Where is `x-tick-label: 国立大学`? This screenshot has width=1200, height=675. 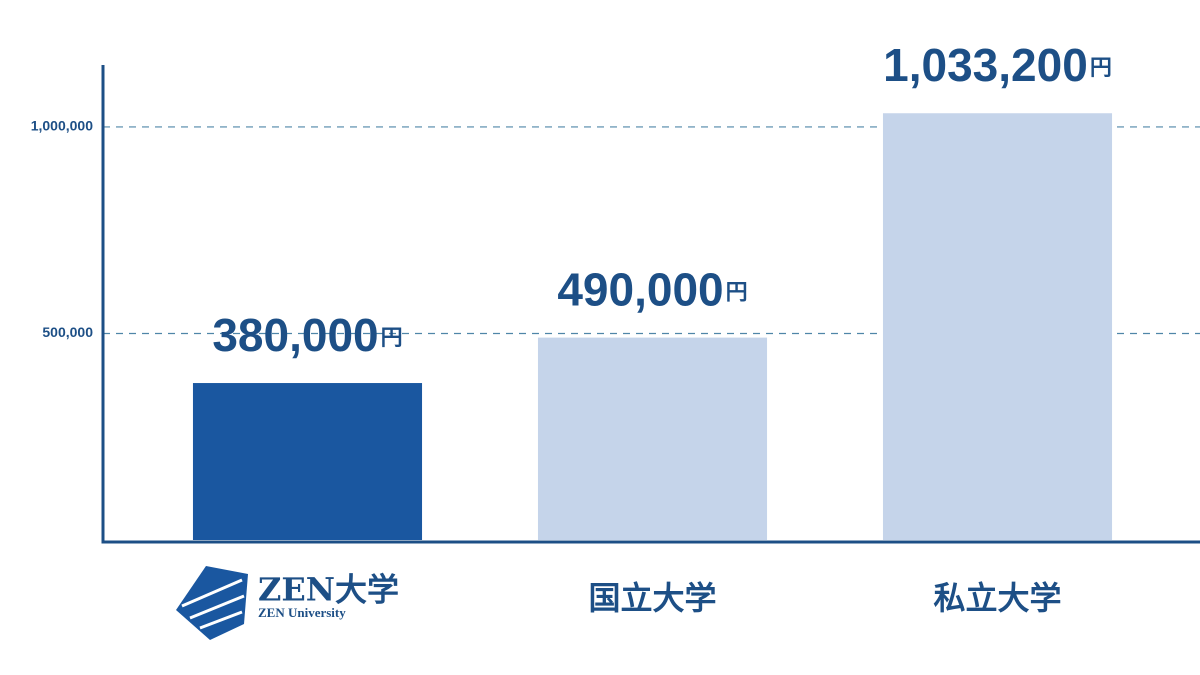
x-tick-label: 国立大学 is located at coordinates (652, 598).